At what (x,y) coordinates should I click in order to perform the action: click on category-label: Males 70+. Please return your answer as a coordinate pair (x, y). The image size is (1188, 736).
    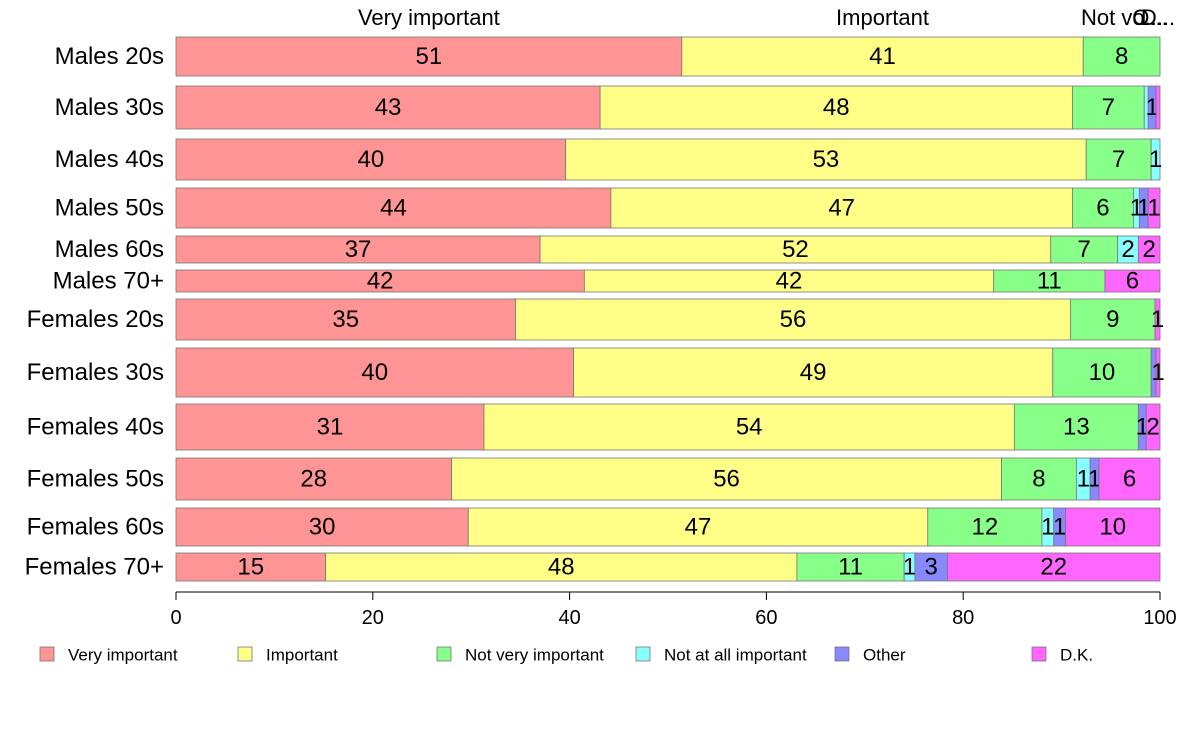
    Looking at the image, I should click on (108, 281).